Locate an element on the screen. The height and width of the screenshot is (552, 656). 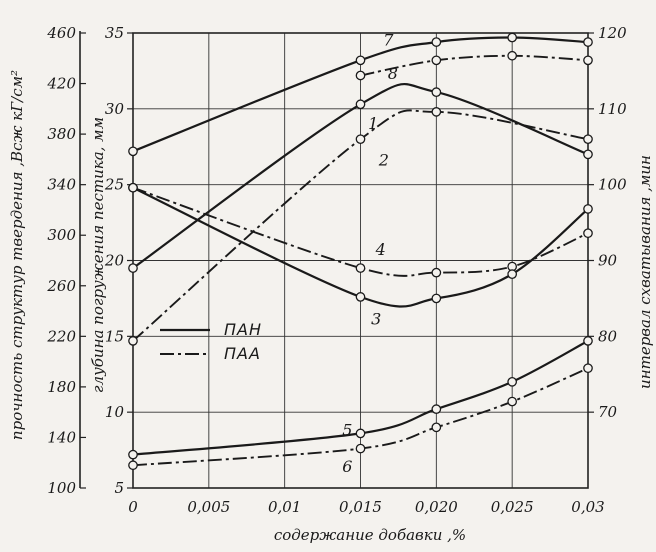
series-label-6: 6 is located at coordinates (347, 466).